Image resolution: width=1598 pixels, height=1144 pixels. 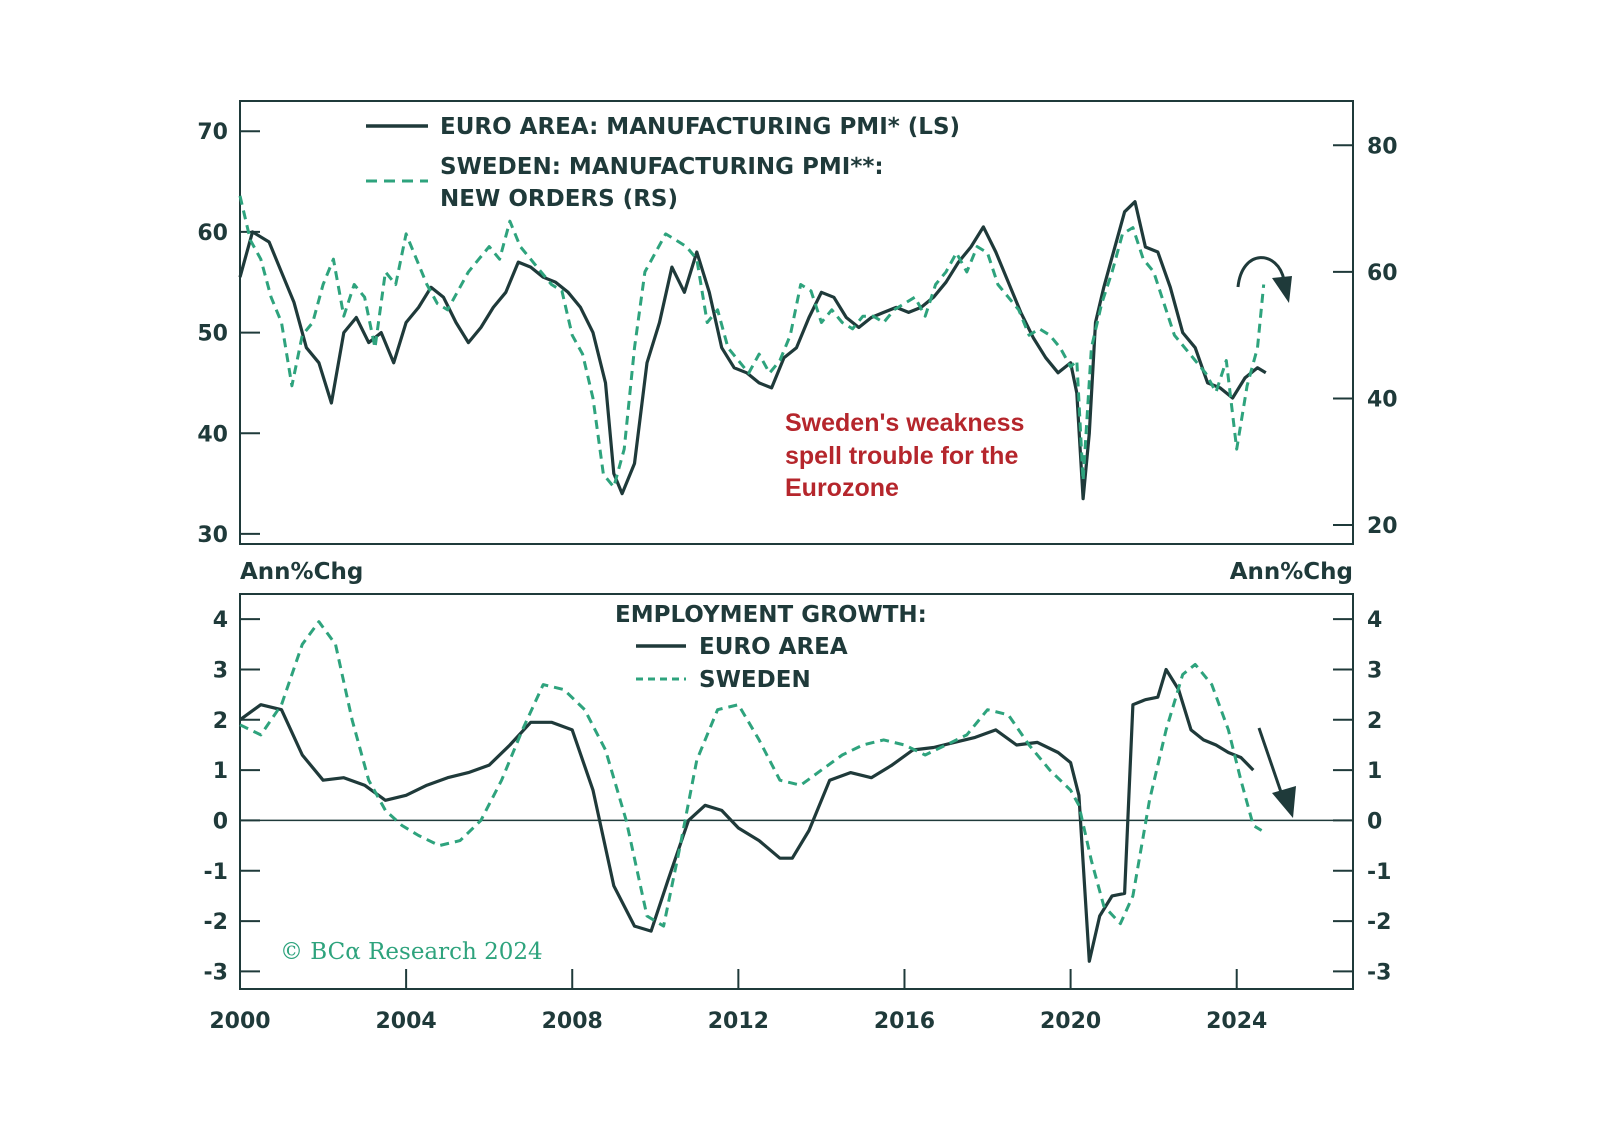 What do you see at coordinates (842, 488) in the screenshot?
I see `annotation-line-3: Eurozone` at bounding box center [842, 488].